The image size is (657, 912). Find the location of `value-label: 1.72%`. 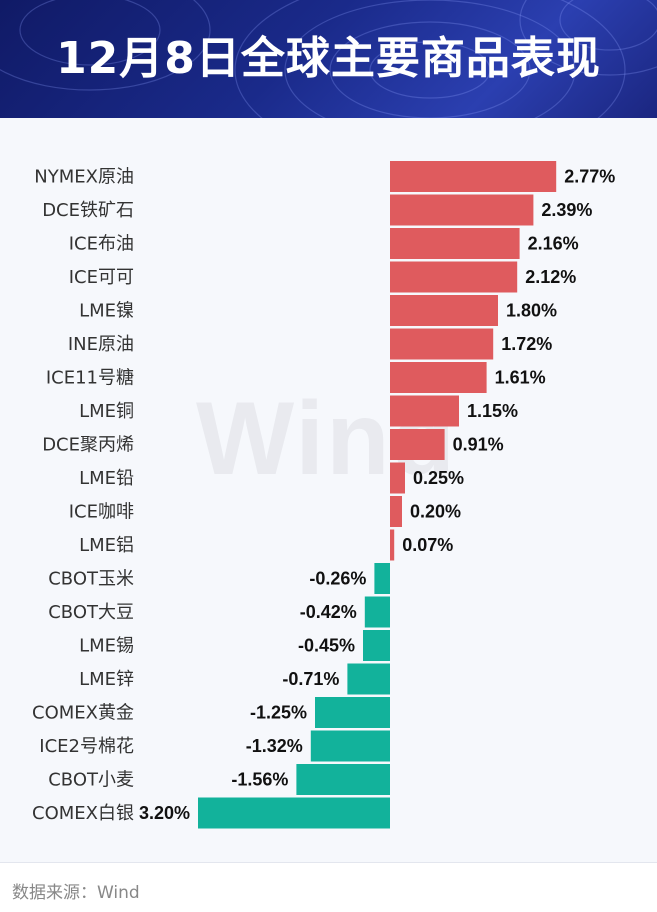

value-label: 1.72% is located at coordinates (526, 344).